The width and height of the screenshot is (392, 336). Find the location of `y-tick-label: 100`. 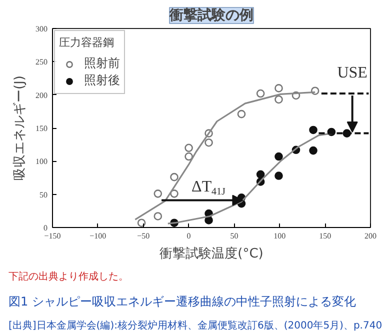

y-tick-label: 100 is located at coordinates (42, 161).